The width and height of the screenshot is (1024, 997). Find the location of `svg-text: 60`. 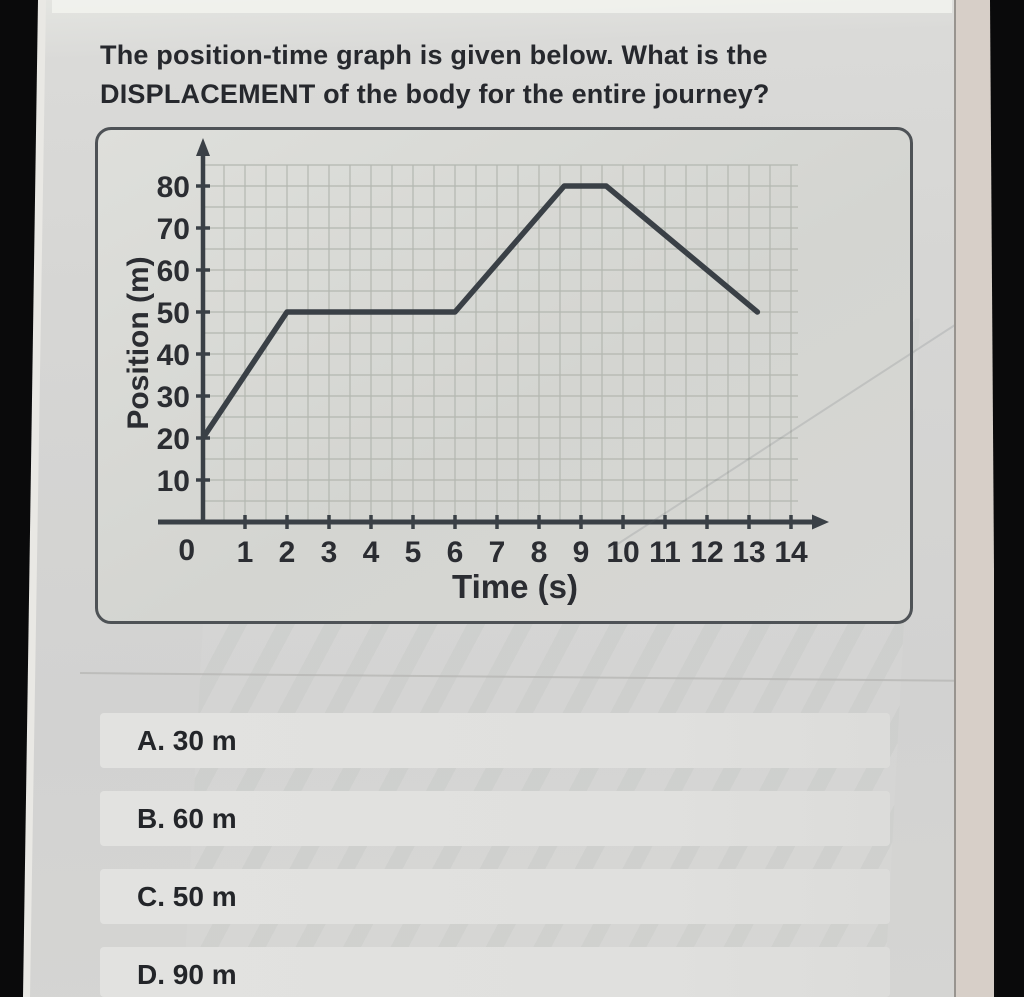

svg-text: 60 is located at coordinates (173, 271).